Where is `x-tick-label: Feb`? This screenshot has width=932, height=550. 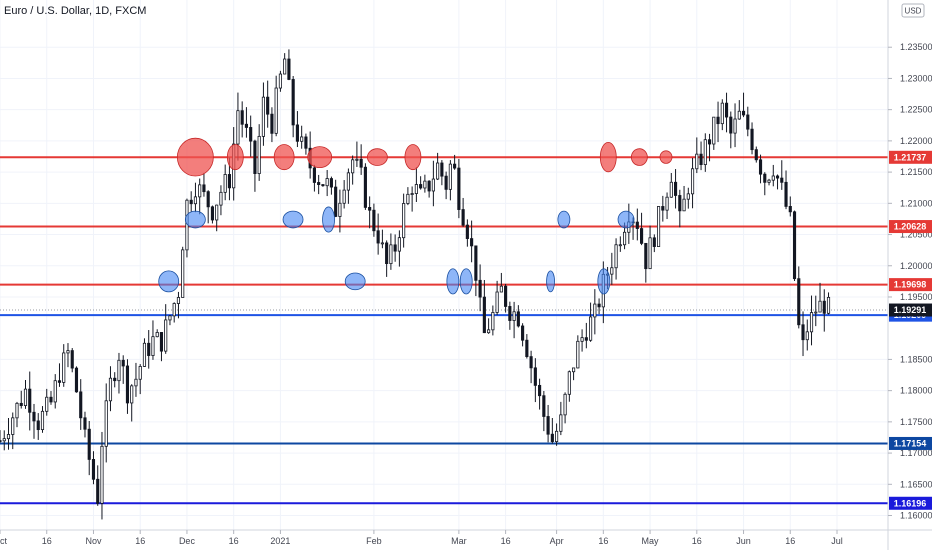
x-tick-label: Feb is located at coordinates (374, 541).